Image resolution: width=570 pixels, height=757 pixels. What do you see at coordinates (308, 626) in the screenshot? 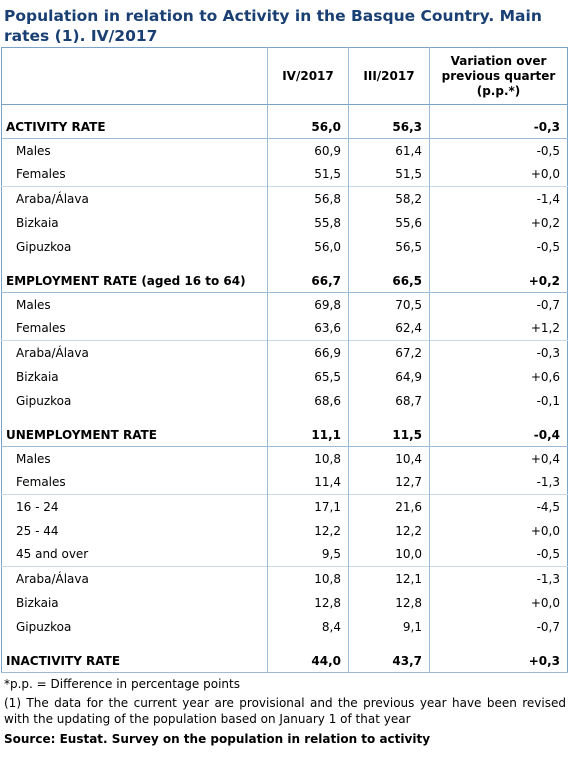
I see `value-current: 8,4` at bounding box center [308, 626].